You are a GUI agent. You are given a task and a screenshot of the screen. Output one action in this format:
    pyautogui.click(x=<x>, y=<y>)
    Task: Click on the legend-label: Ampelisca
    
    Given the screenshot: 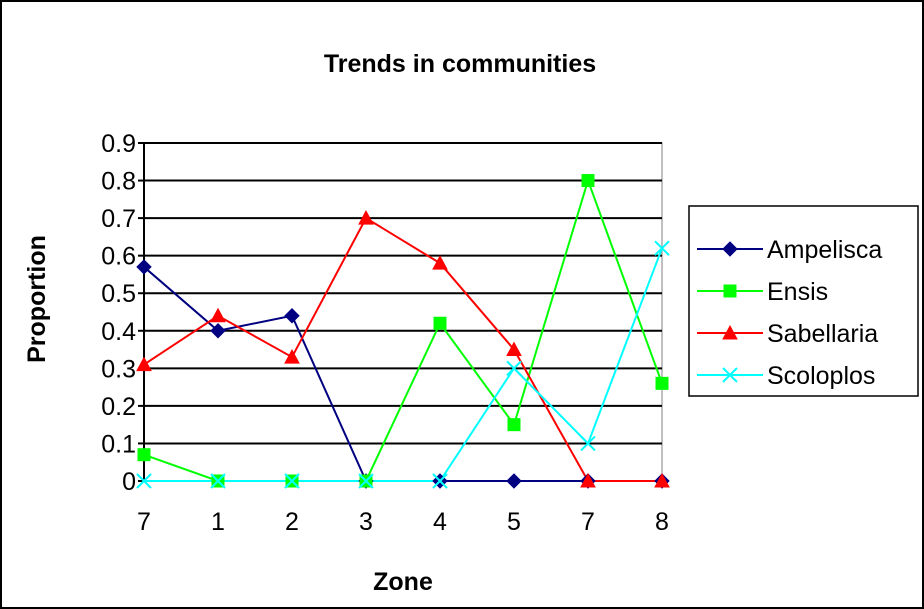 What is the action you would take?
    pyautogui.click(x=824, y=250)
    